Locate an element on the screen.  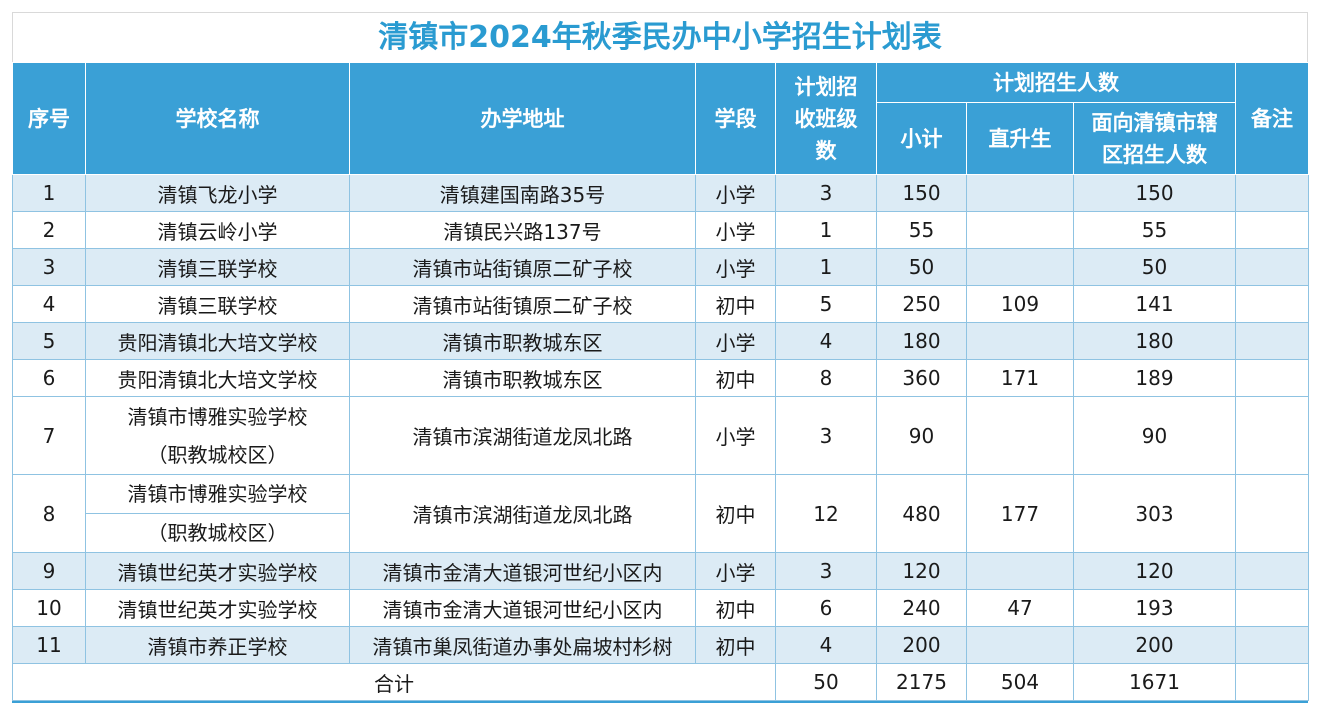
cell-subtotal: 90 is located at coordinates (921, 435).